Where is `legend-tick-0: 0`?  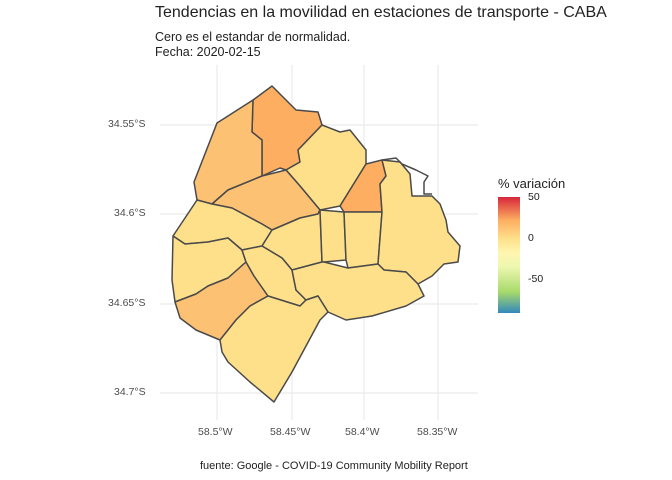 legend-tick-0: 0 is located at coordinates (531, 238).